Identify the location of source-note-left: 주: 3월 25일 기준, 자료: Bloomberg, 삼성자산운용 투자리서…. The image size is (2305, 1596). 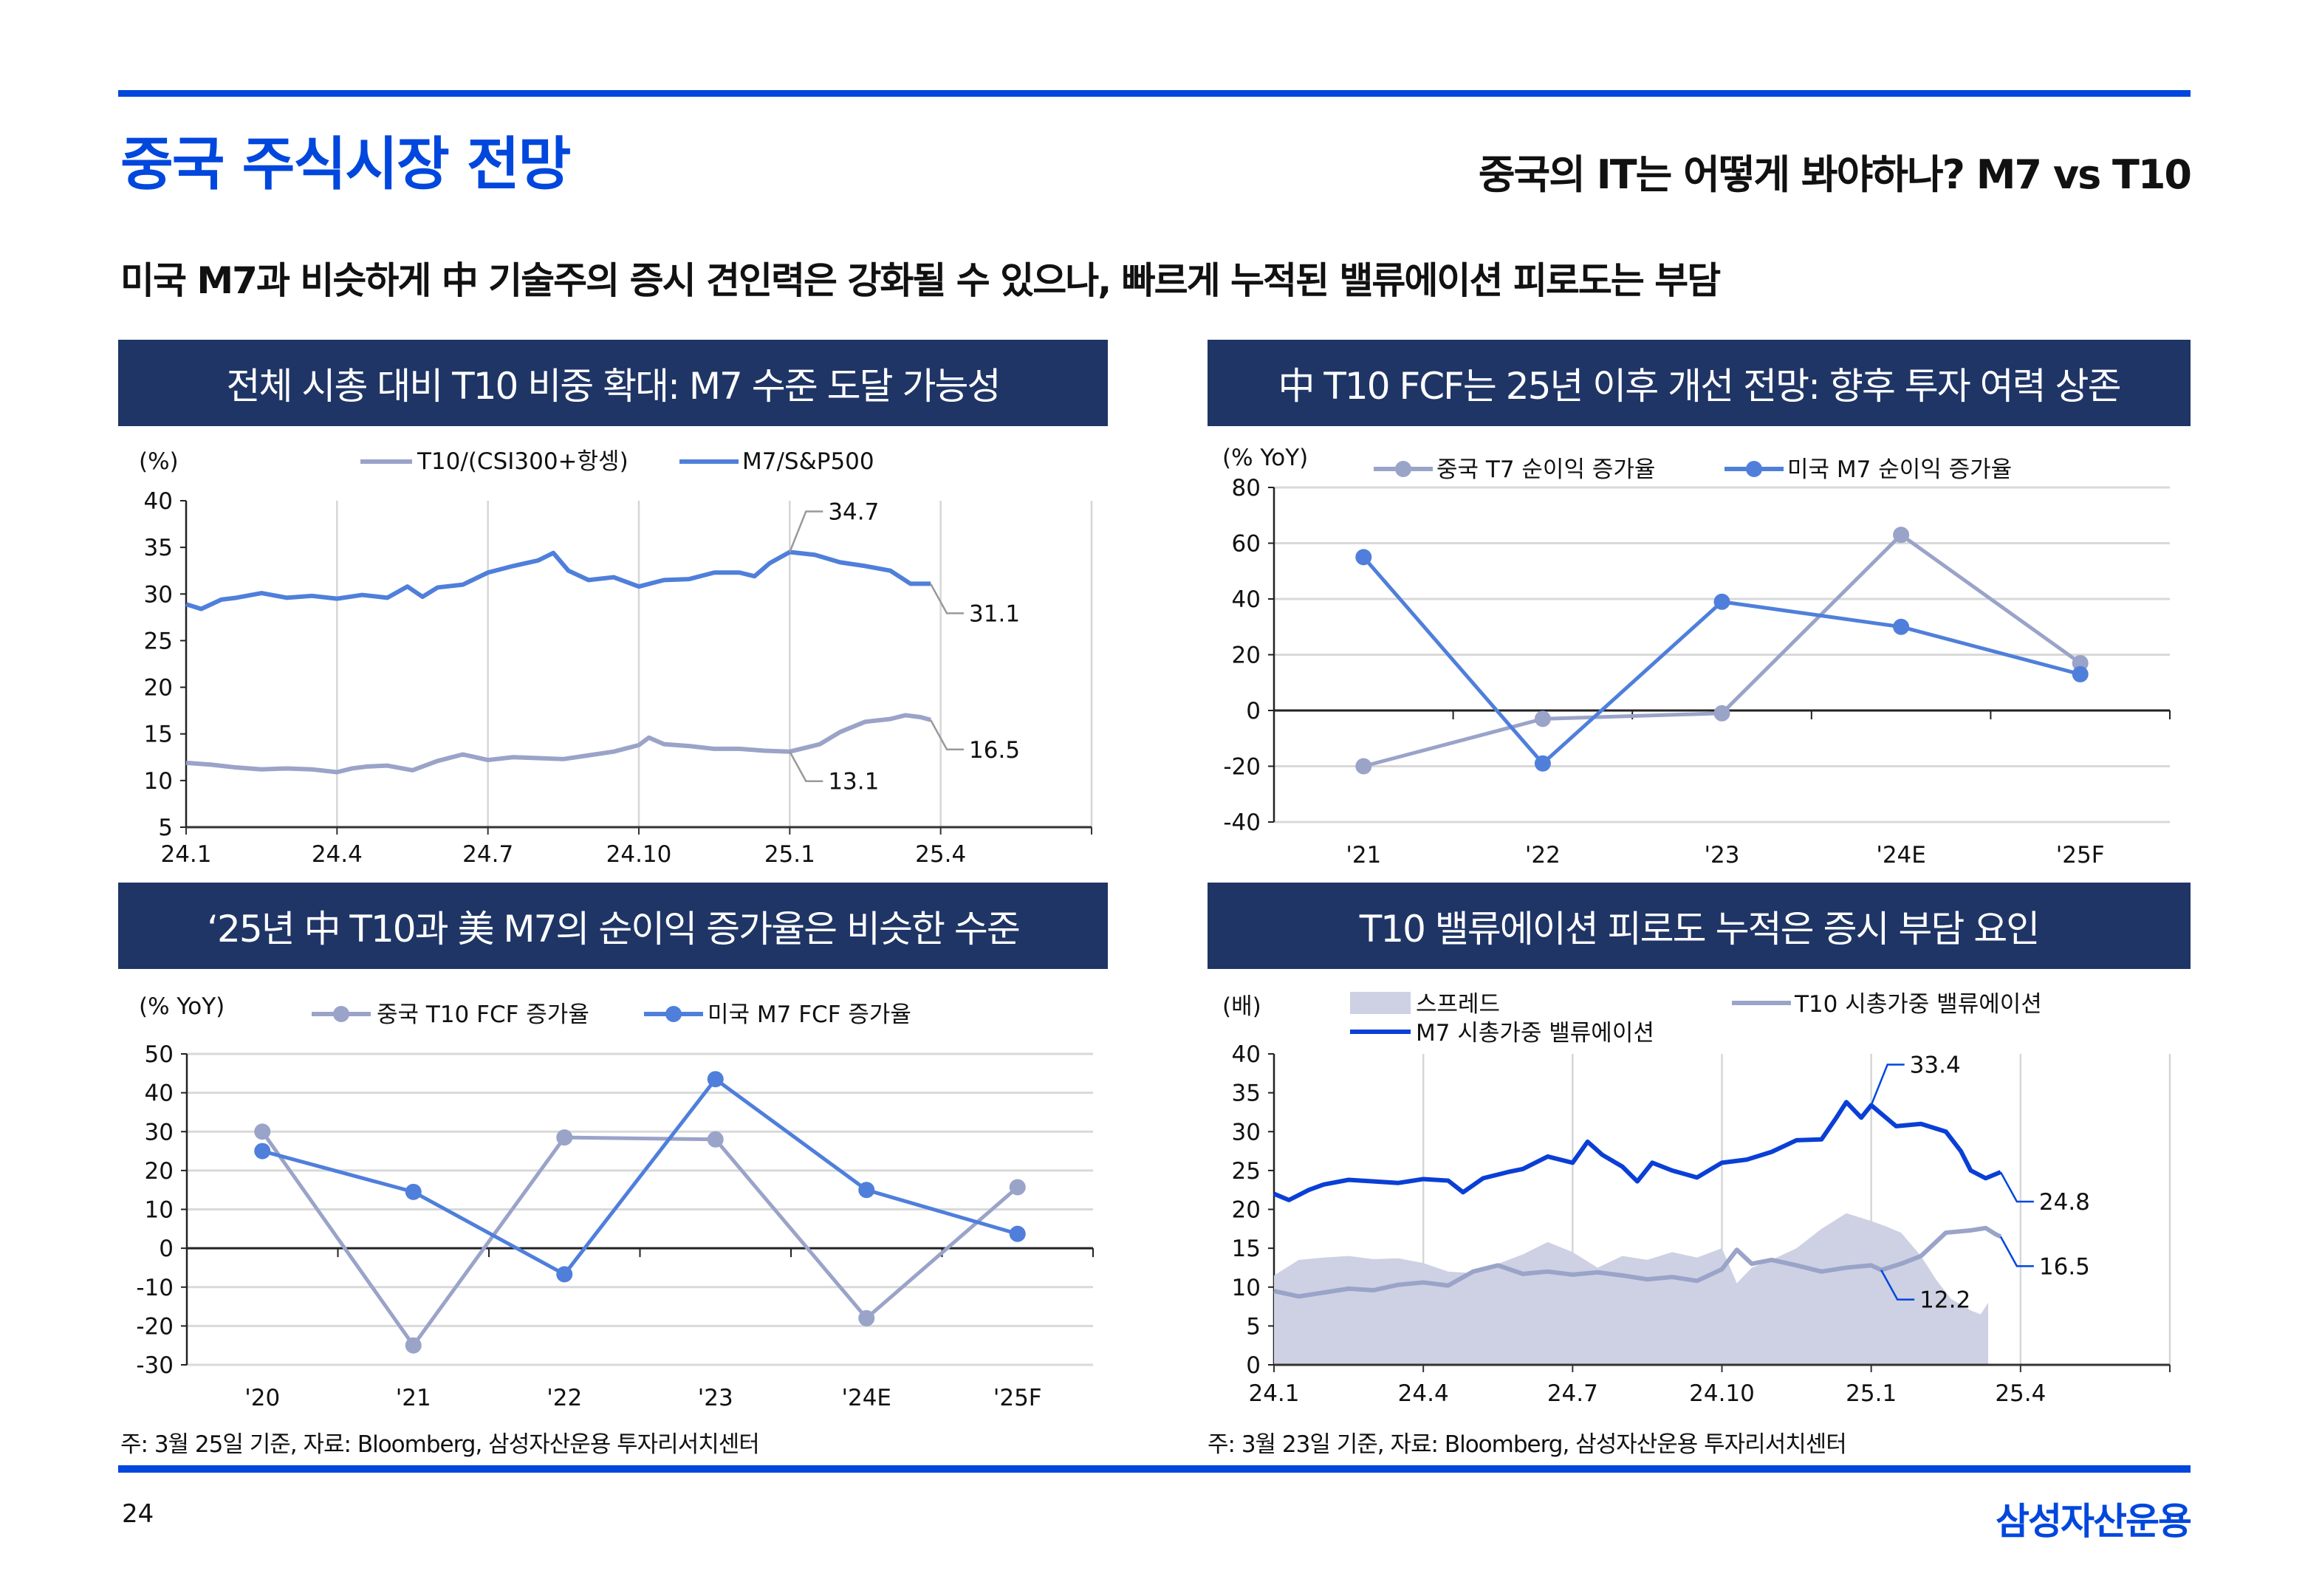
(440, 1444).